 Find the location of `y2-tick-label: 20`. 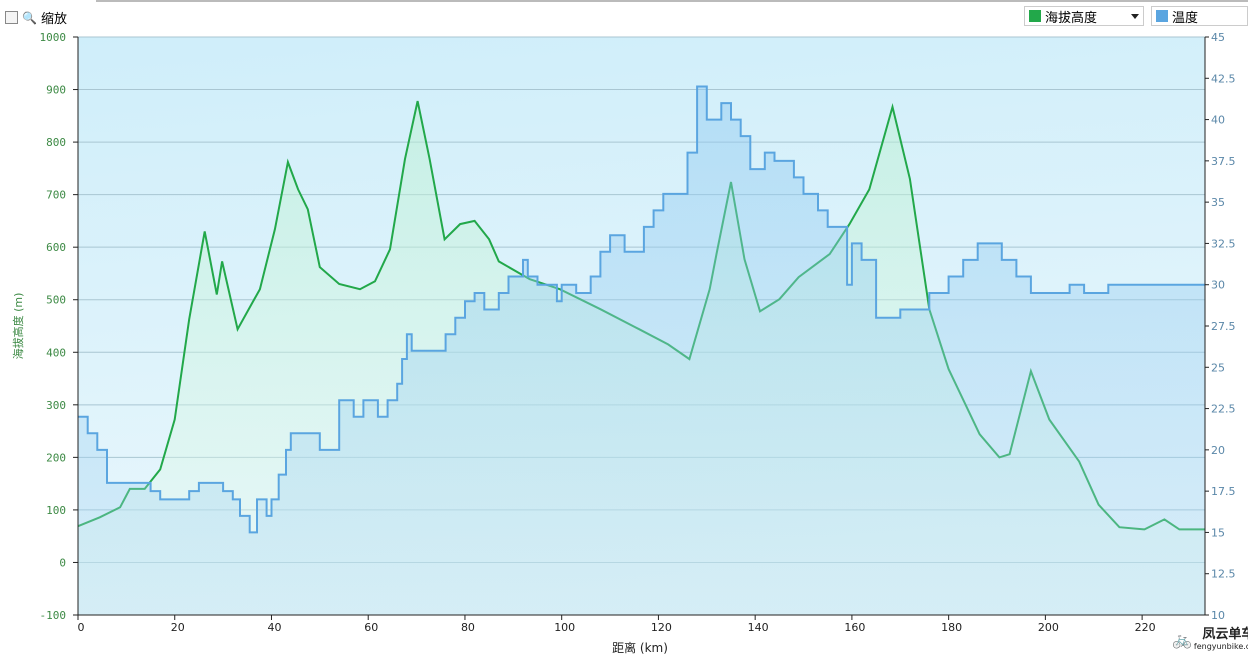

y2-tick-label: 20 is located at coordinates (1218, 450).